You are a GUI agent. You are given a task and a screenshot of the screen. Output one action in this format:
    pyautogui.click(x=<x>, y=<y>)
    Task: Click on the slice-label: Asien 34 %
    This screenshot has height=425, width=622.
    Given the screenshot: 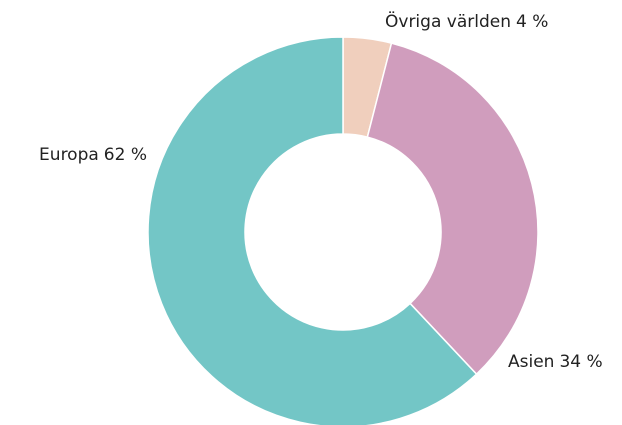 What is the action you would take?
    pyautogui.click(x=555, y=362)
    